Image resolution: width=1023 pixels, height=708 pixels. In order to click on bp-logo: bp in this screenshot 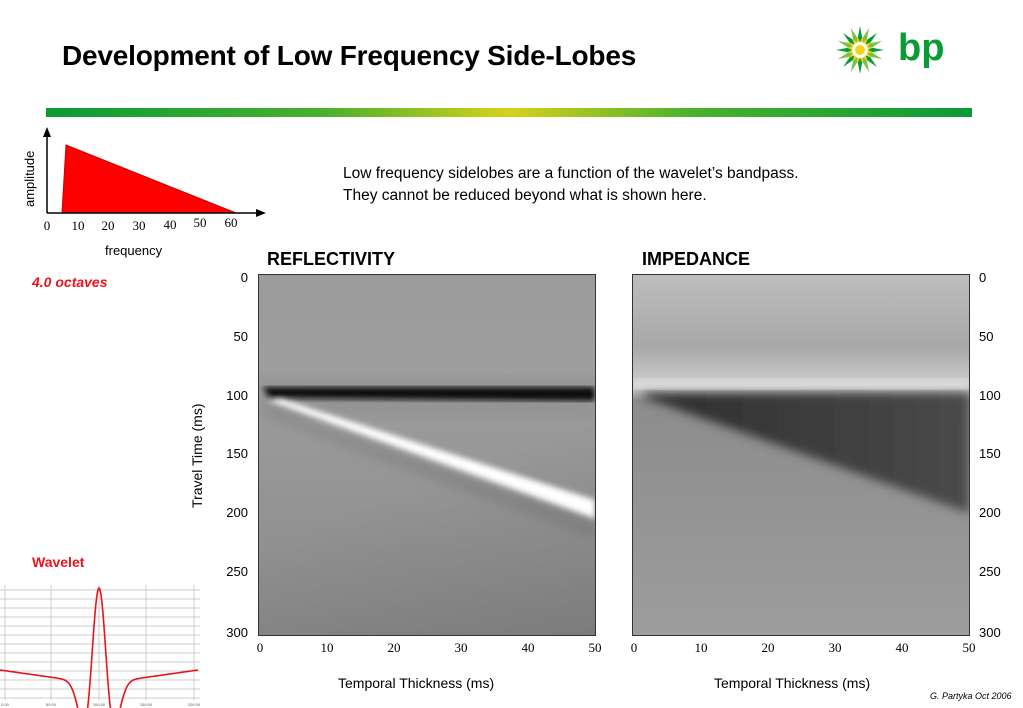, I will do `click(897, 50)`.